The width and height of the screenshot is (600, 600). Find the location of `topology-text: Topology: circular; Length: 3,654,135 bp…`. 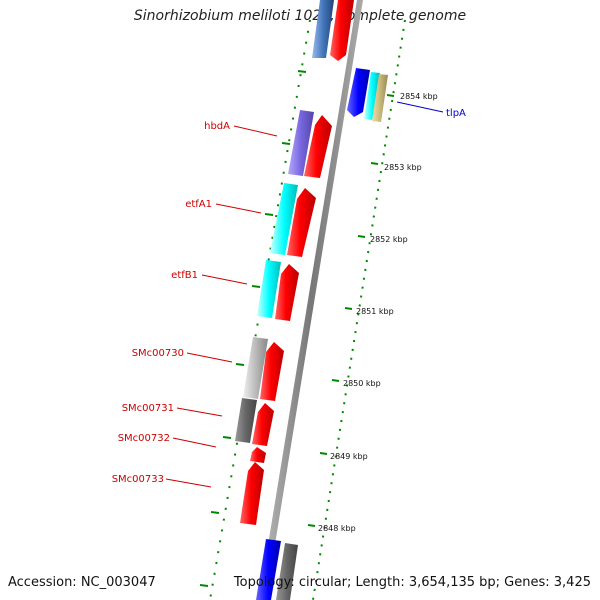

topology-text: Topology: circular; Length: 3,654,135 bp… is located at coordinates (412, 582).